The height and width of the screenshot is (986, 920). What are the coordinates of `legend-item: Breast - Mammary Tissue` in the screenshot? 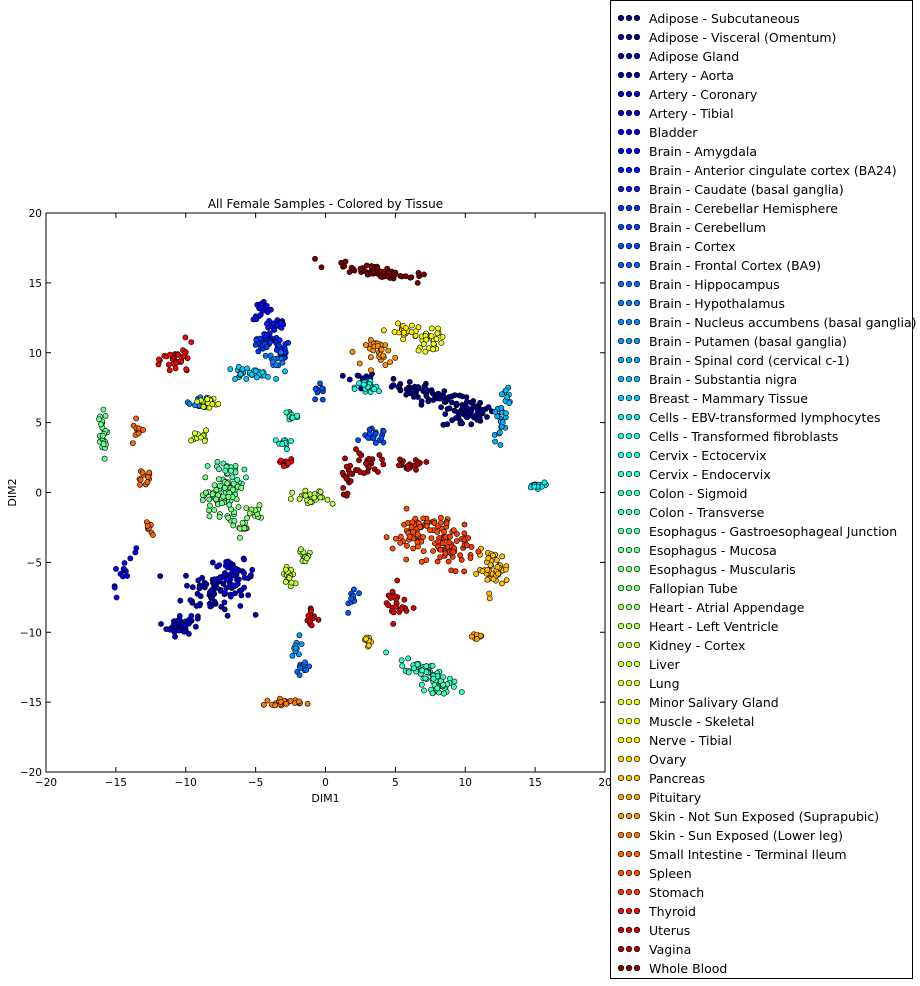 It's located at (761, 398).